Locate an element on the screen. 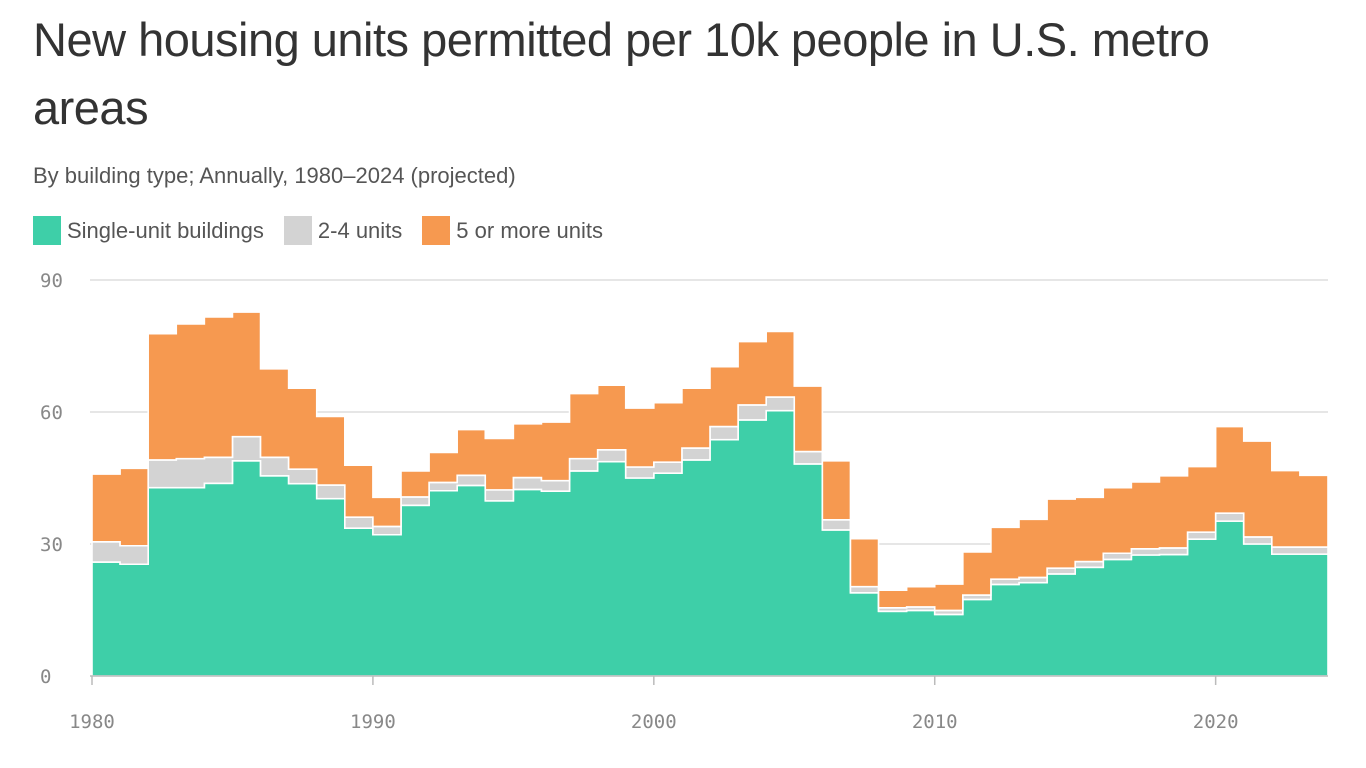 This screenshot has height=768, width=1366. y-tick-label-60: 60 is located at coordinates (51, 413).